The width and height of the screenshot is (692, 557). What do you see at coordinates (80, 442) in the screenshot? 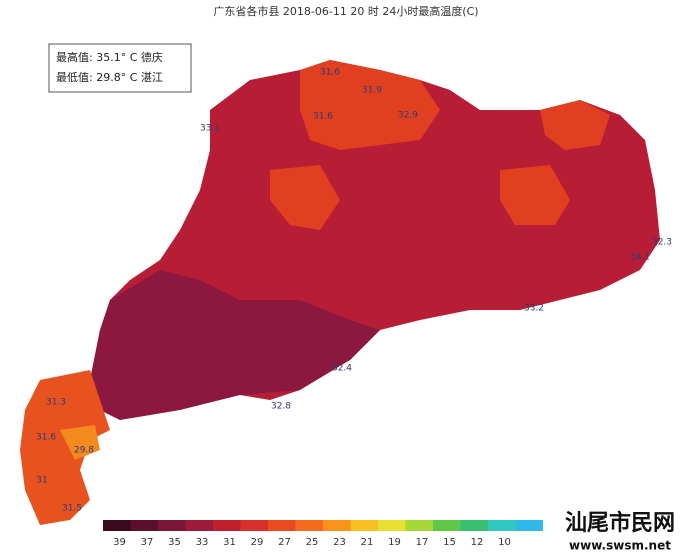
I see `region-zhanjiang` at bounding box center [80, 442].